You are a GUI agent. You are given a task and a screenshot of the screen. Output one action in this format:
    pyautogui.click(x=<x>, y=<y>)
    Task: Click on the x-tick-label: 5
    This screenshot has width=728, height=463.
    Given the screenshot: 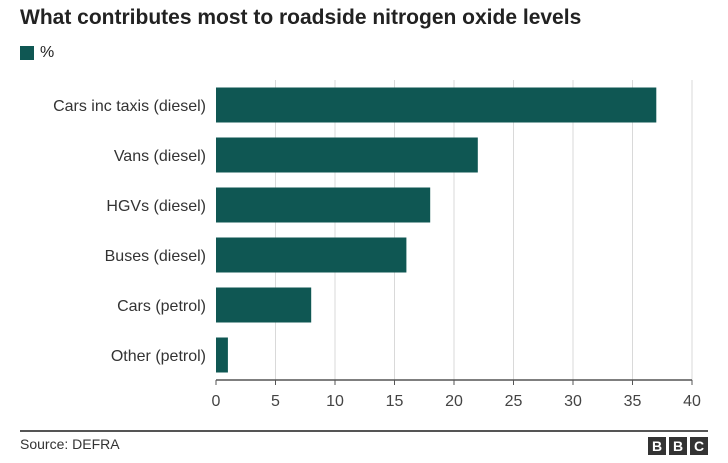 What is the action you would take?
    pyautogui.click(x=275, y=401)
    